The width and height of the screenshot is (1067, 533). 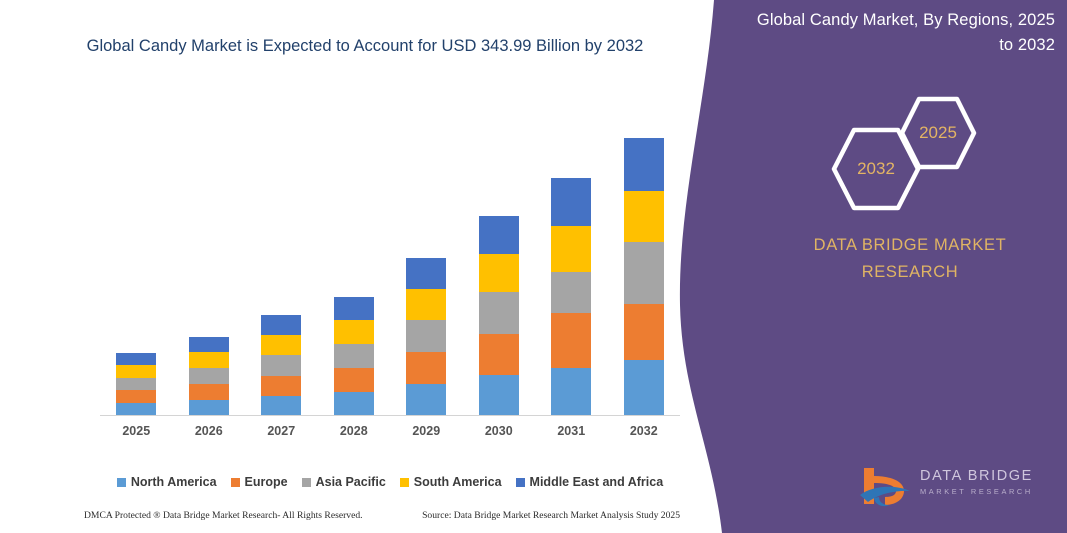 What do you see at coordinates (208, 431) in the screenshot?
I see `x-axis-label-2026: 2026` at bounding box center [208, 431].